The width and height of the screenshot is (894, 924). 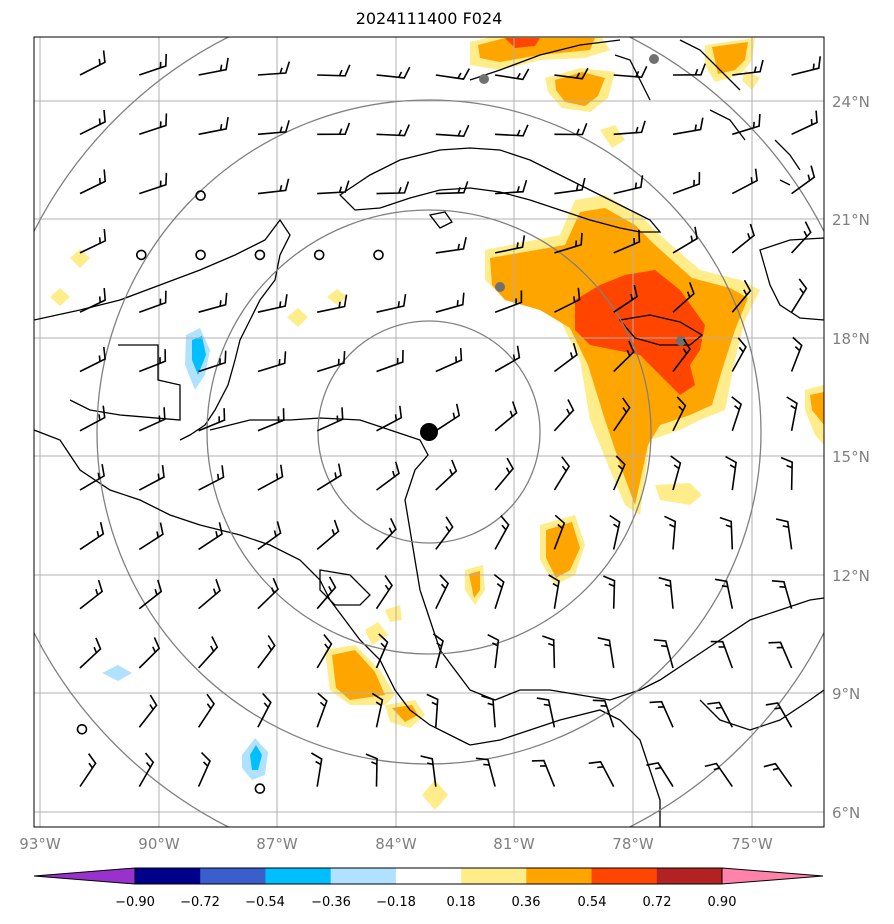 I want to click on lat-label-21n: 21°N, so click(x=851, y=220).